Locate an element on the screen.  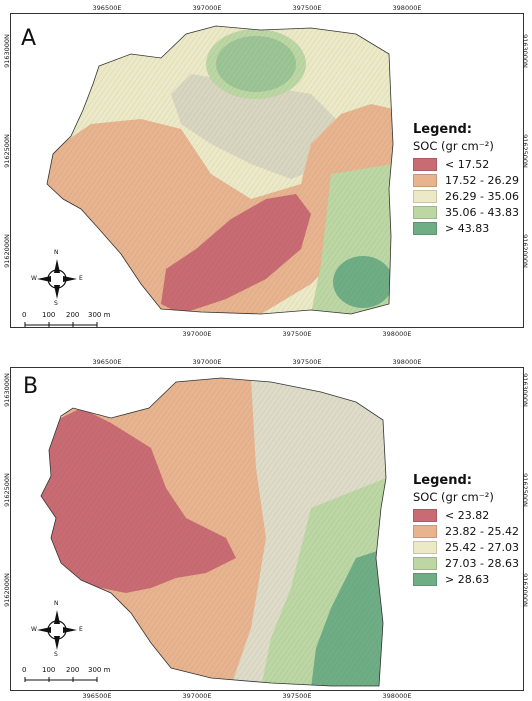
easting-tick-bottom: 396500E is located at coordinates (97, 696).